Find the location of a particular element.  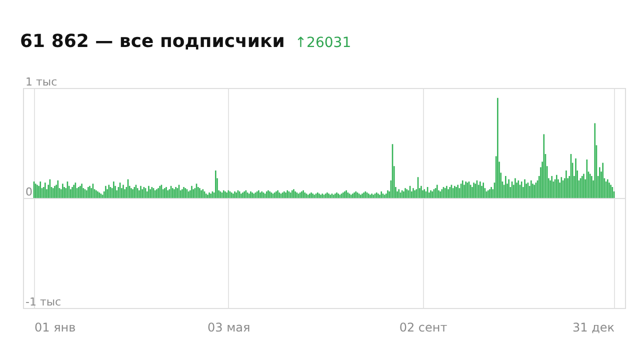

x-tick-label: 01 янв is located at coordinates (55, 327).